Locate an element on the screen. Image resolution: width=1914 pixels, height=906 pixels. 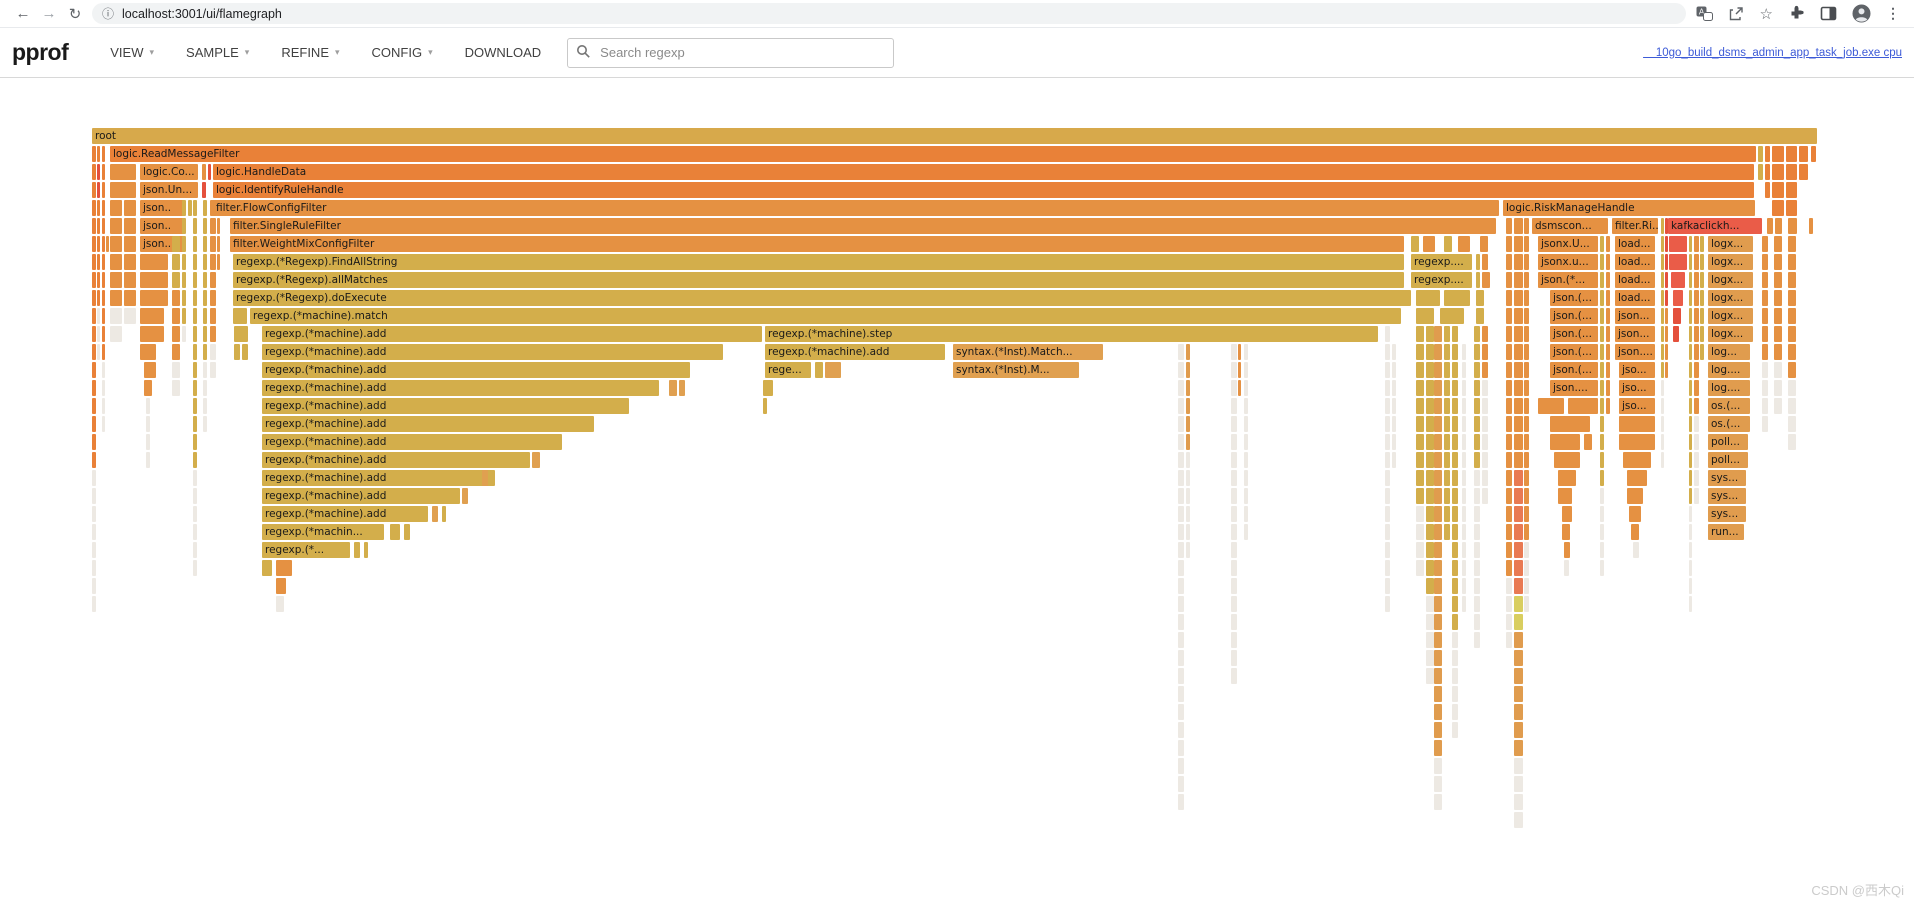
flame-bar: regexp.(*Regexp).allMatches is located at coordinates (818, 280).